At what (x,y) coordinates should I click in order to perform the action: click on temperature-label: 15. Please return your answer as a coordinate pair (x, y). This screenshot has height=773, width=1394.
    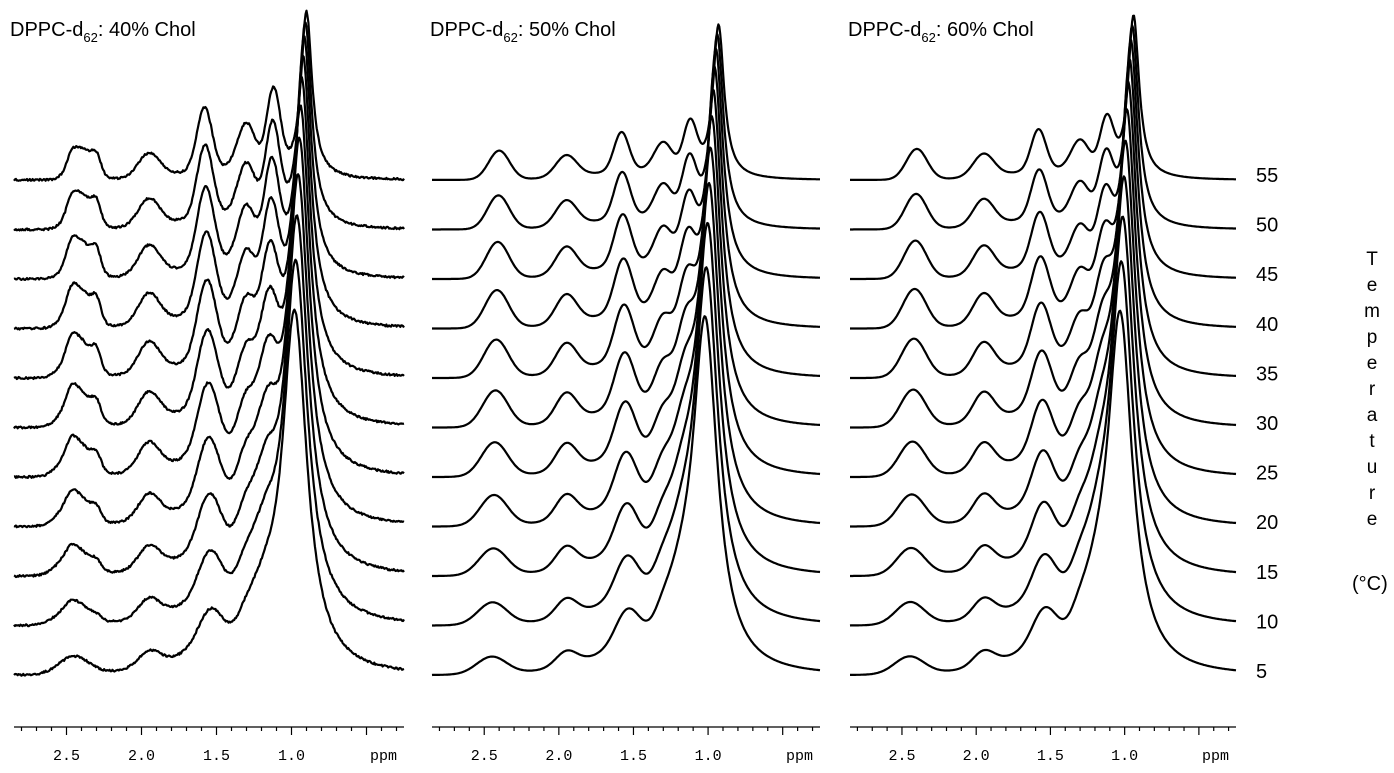
    Looking at the image, I should click on (1267, 573).